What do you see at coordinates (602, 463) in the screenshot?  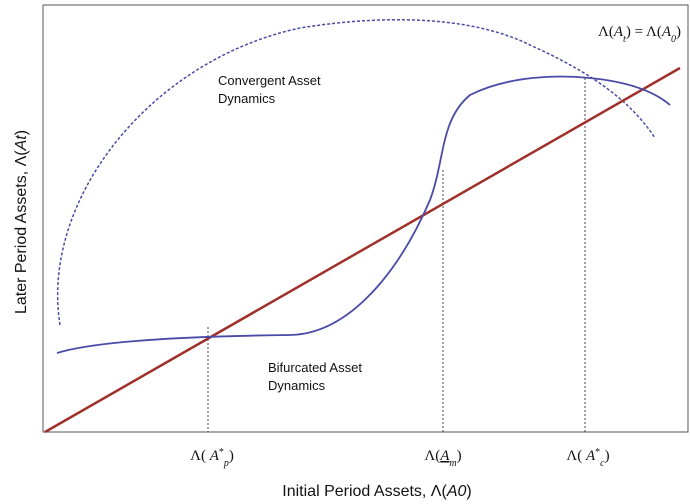 I see `label-part: c` at bounding box center [602, 463].